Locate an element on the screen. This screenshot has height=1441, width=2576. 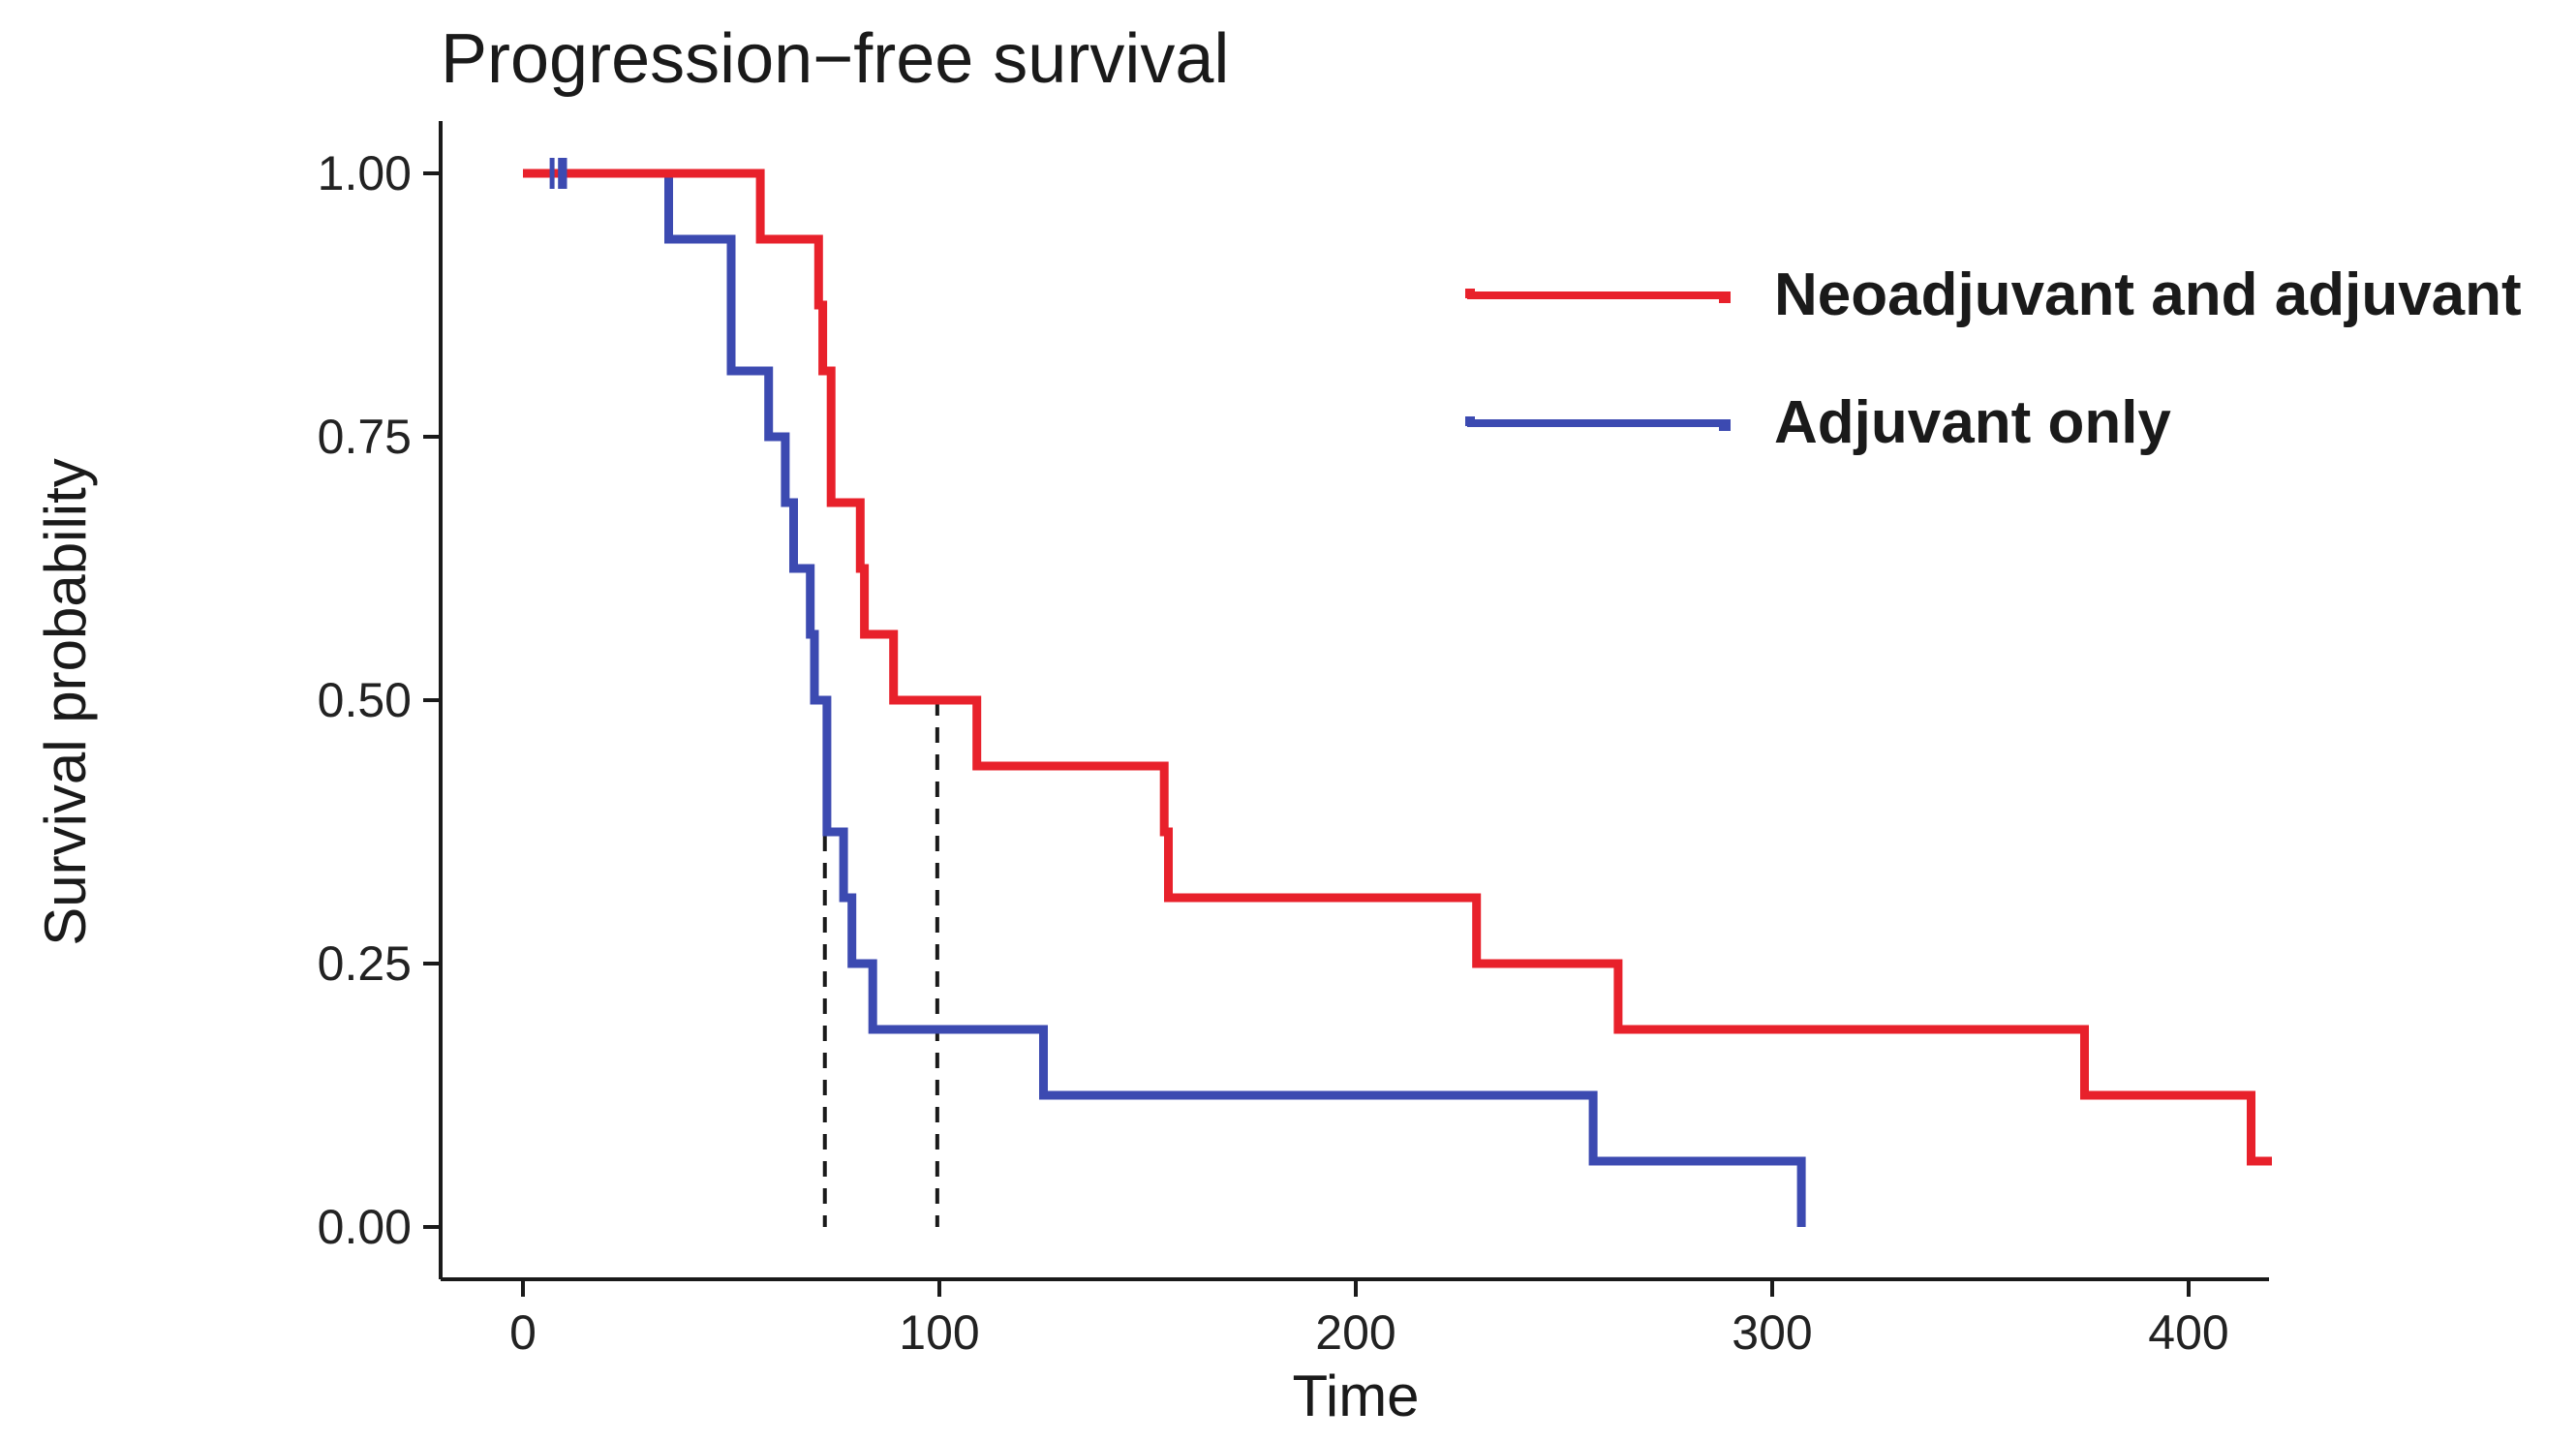
median-lines is located at coordinates (880, 964).